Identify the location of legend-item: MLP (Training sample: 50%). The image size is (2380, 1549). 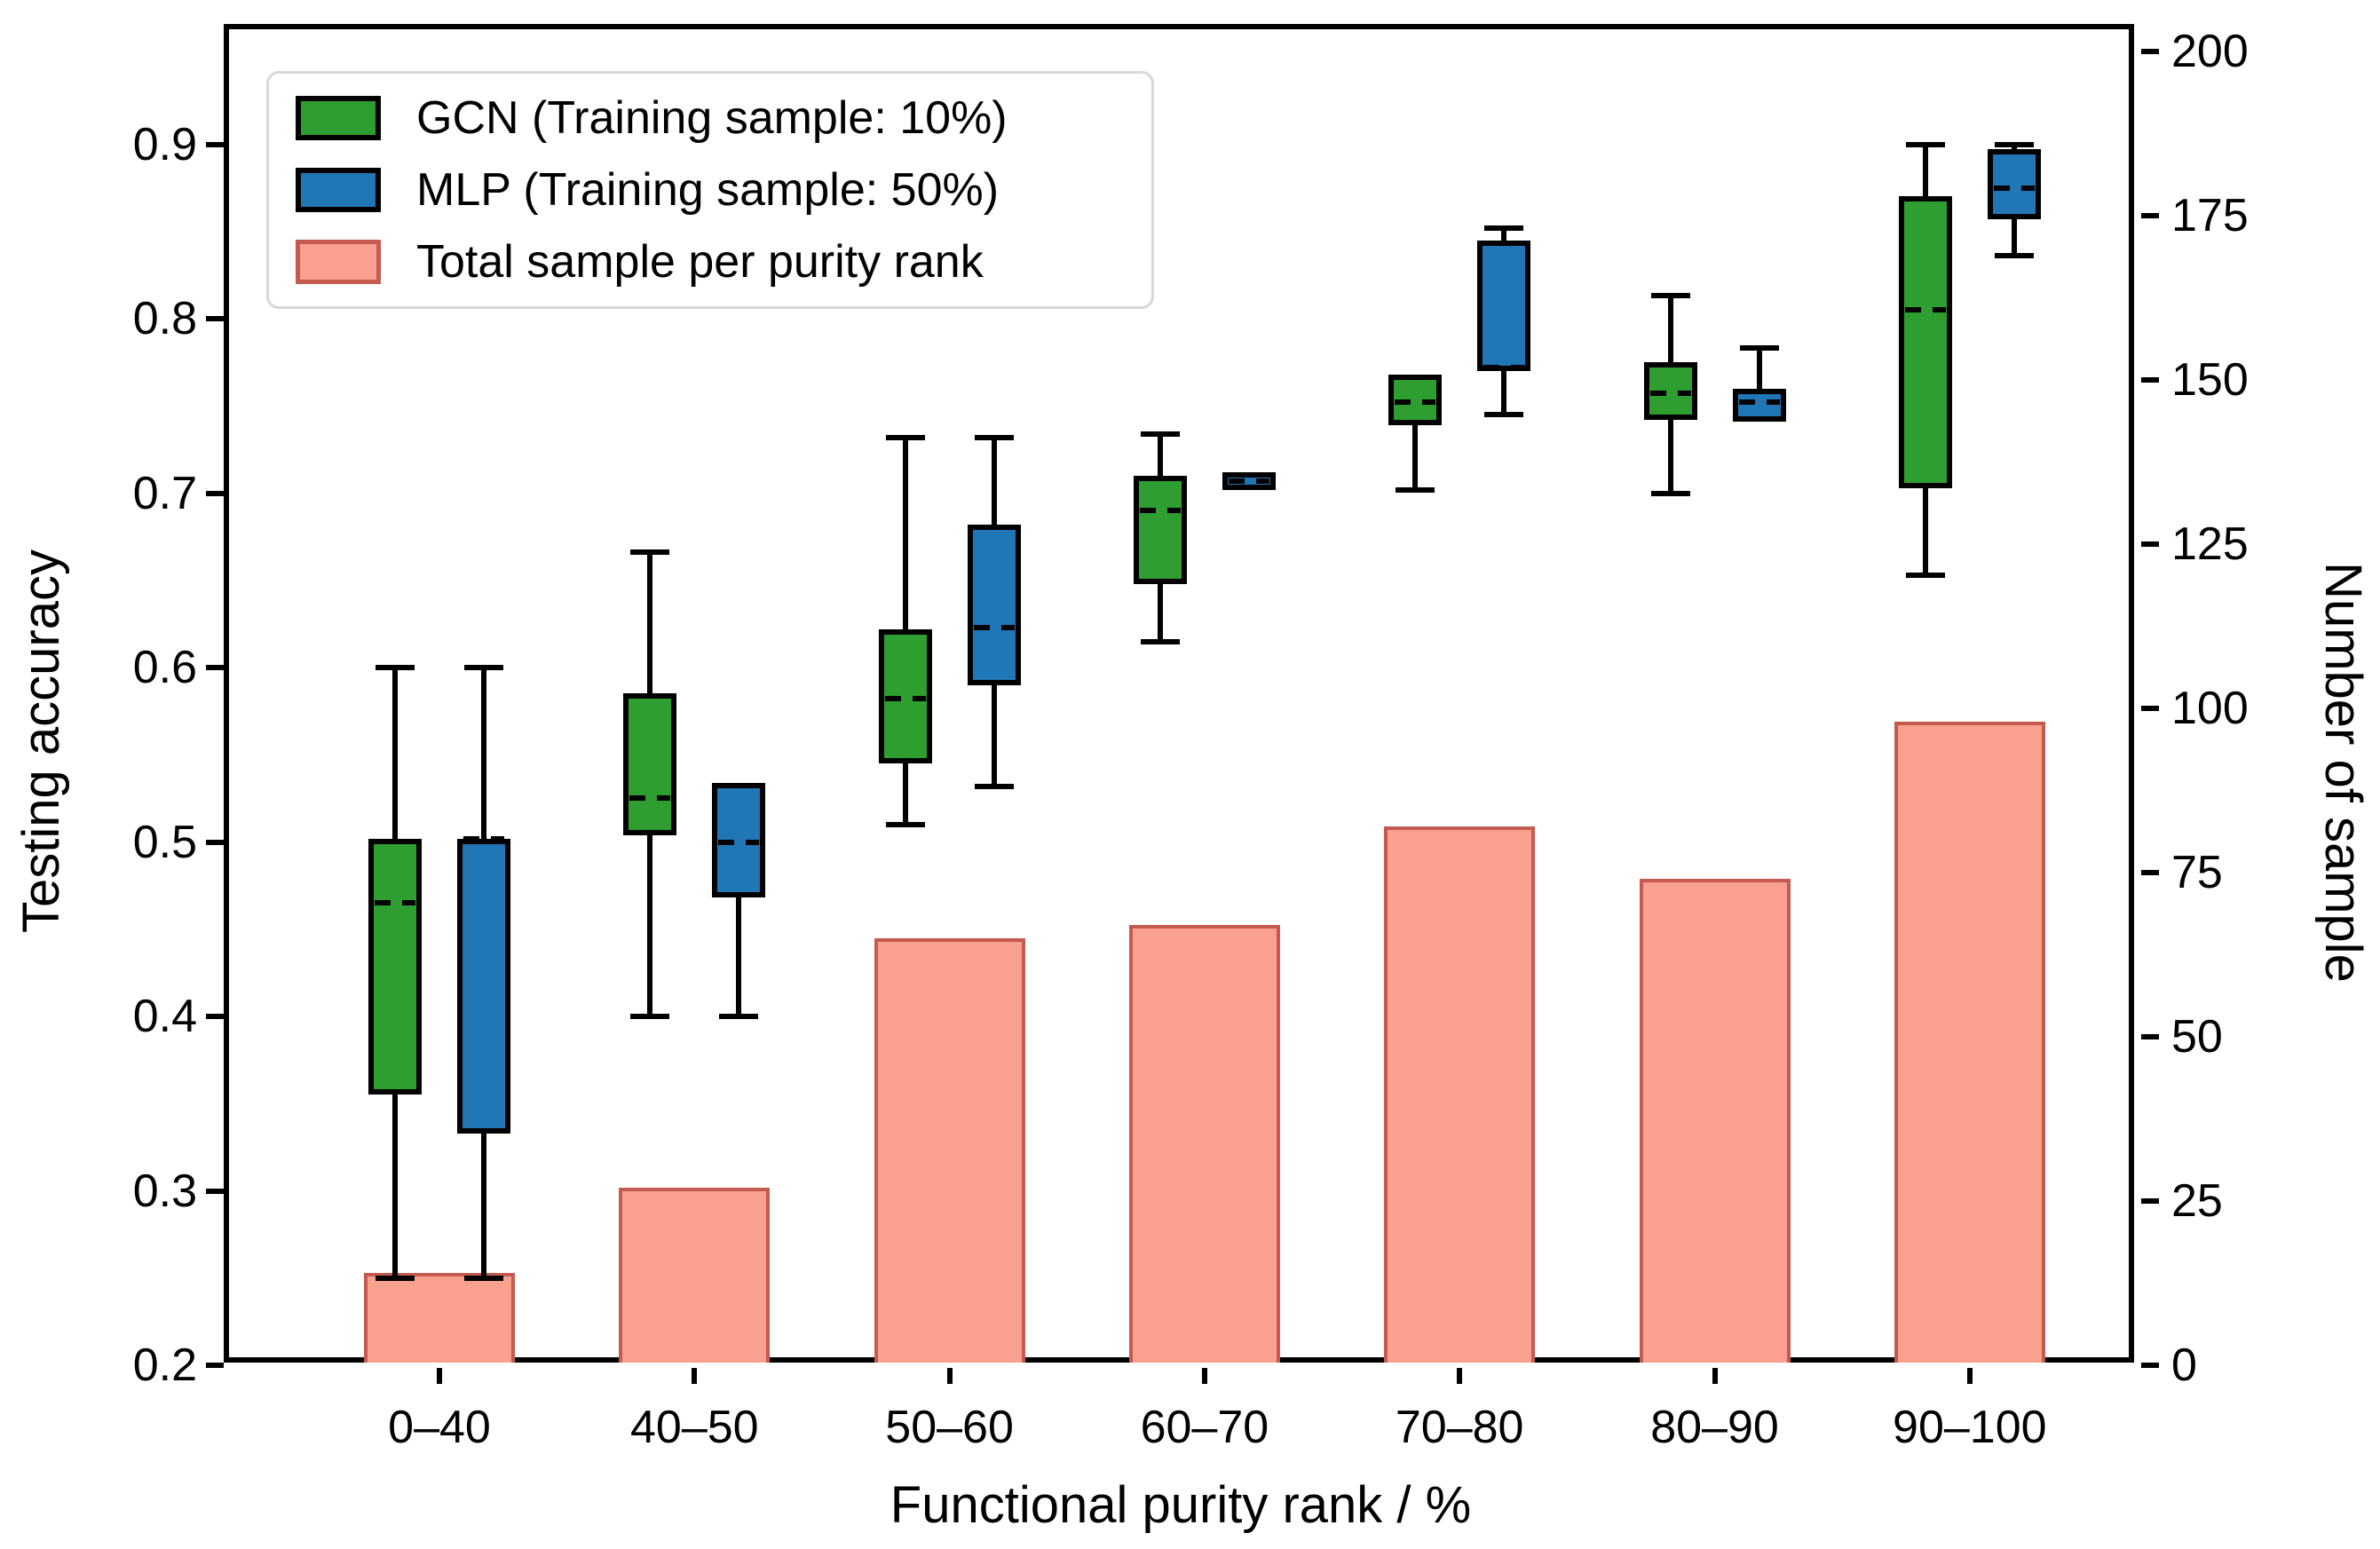
(719, 190).